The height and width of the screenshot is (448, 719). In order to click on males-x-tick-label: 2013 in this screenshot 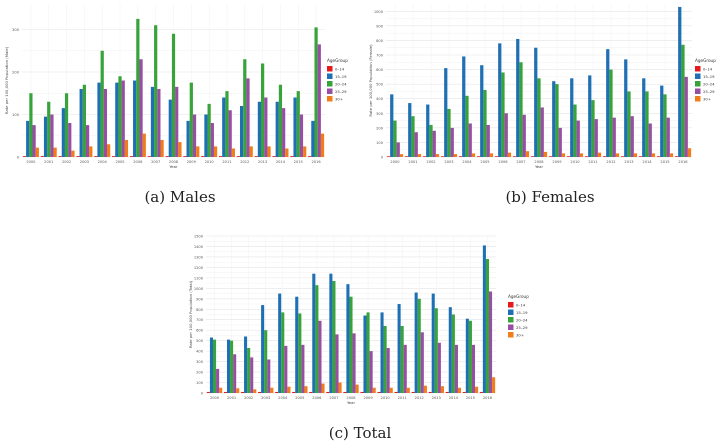, I will do `click(262, 162)`.